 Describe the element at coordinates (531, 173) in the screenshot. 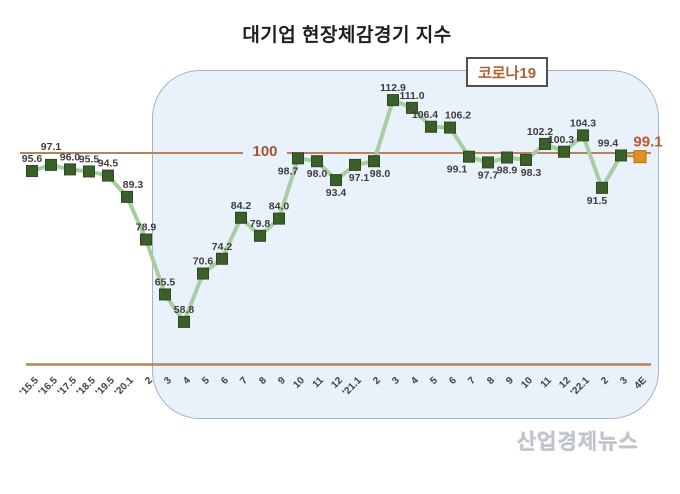

I see `data-point-label: 98.3` at that location.